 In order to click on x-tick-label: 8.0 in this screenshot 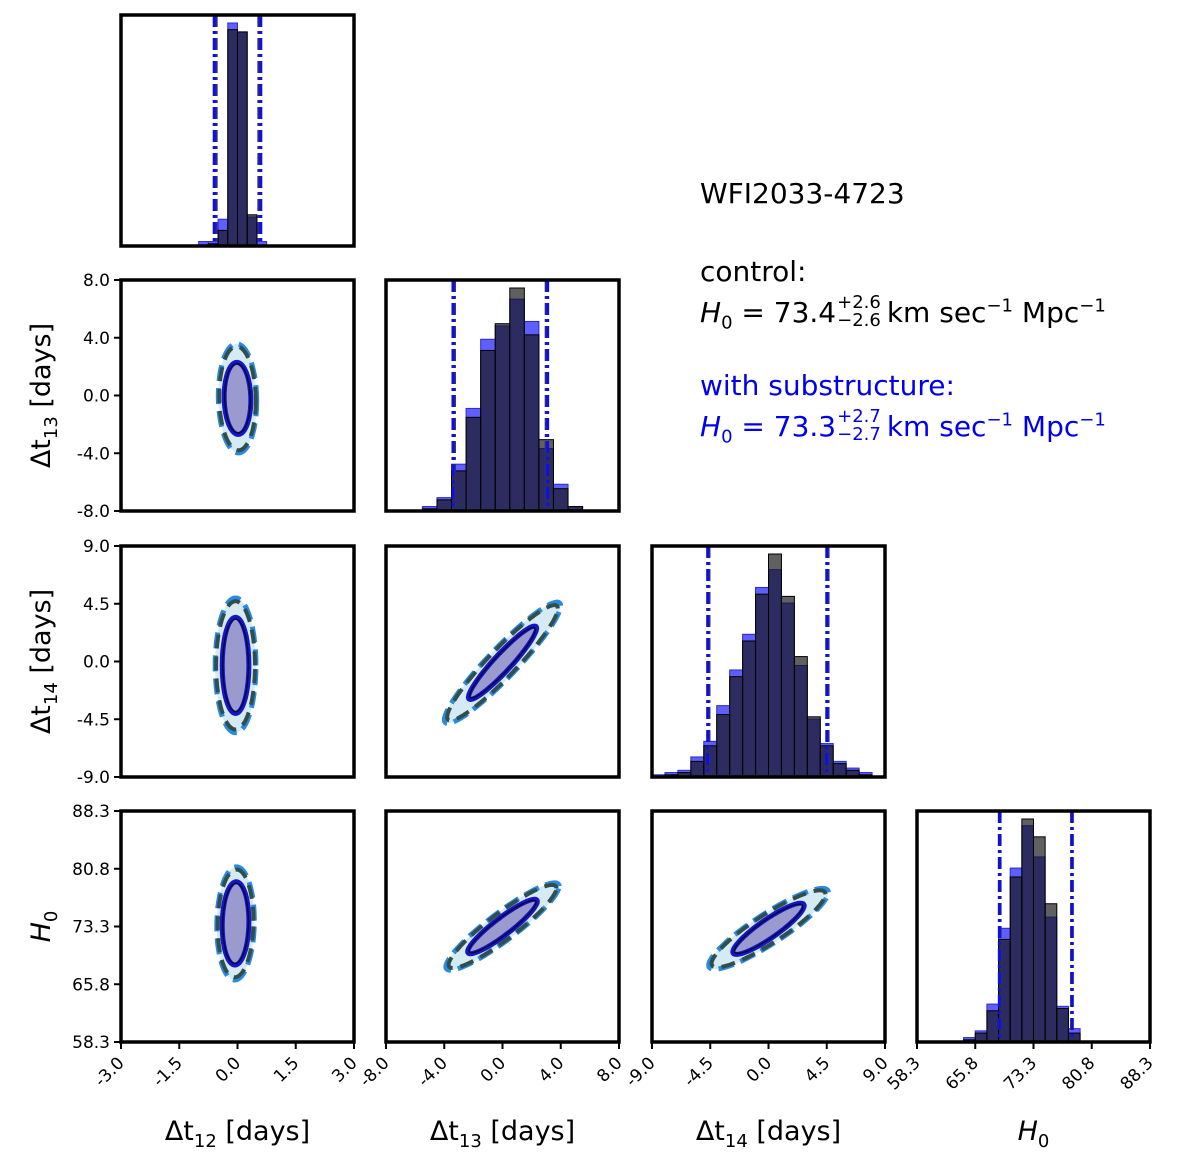, I will do `click(609, 1069)`.